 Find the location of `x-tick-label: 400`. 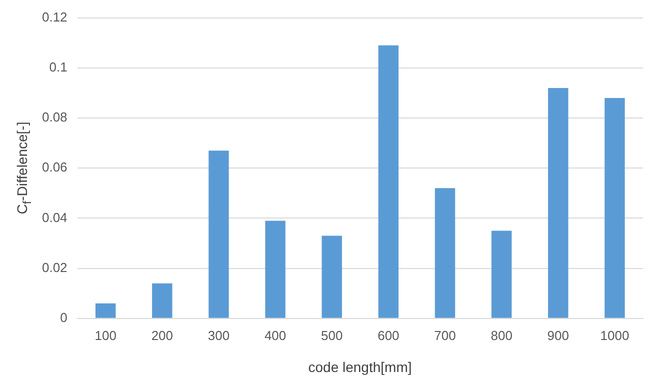

x-tick-label: 400 is located at coordinates (275, 335).